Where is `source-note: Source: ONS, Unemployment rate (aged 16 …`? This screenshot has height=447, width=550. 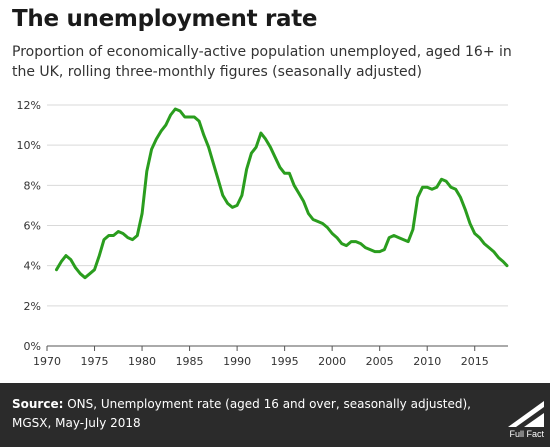 source-note: Source: ONS, Unemployment rate (aged 16 … is located at coordinates (247, 414).